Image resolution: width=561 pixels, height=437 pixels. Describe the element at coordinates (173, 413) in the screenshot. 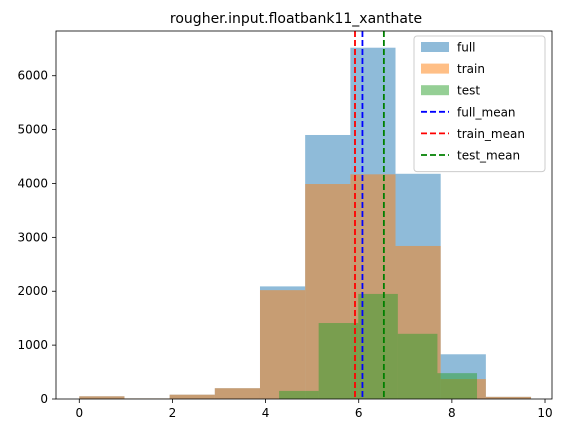

I see `x-tick-label: 2` at that location.